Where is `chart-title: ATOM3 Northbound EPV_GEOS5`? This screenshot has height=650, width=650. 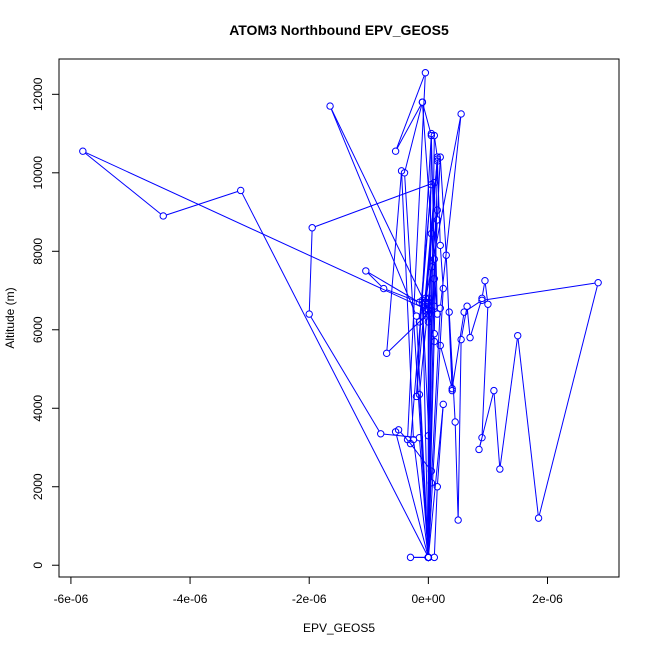 chart-title: ATOM3 Northbound EPV_GEOS5 is located at coordinates (339, 30).